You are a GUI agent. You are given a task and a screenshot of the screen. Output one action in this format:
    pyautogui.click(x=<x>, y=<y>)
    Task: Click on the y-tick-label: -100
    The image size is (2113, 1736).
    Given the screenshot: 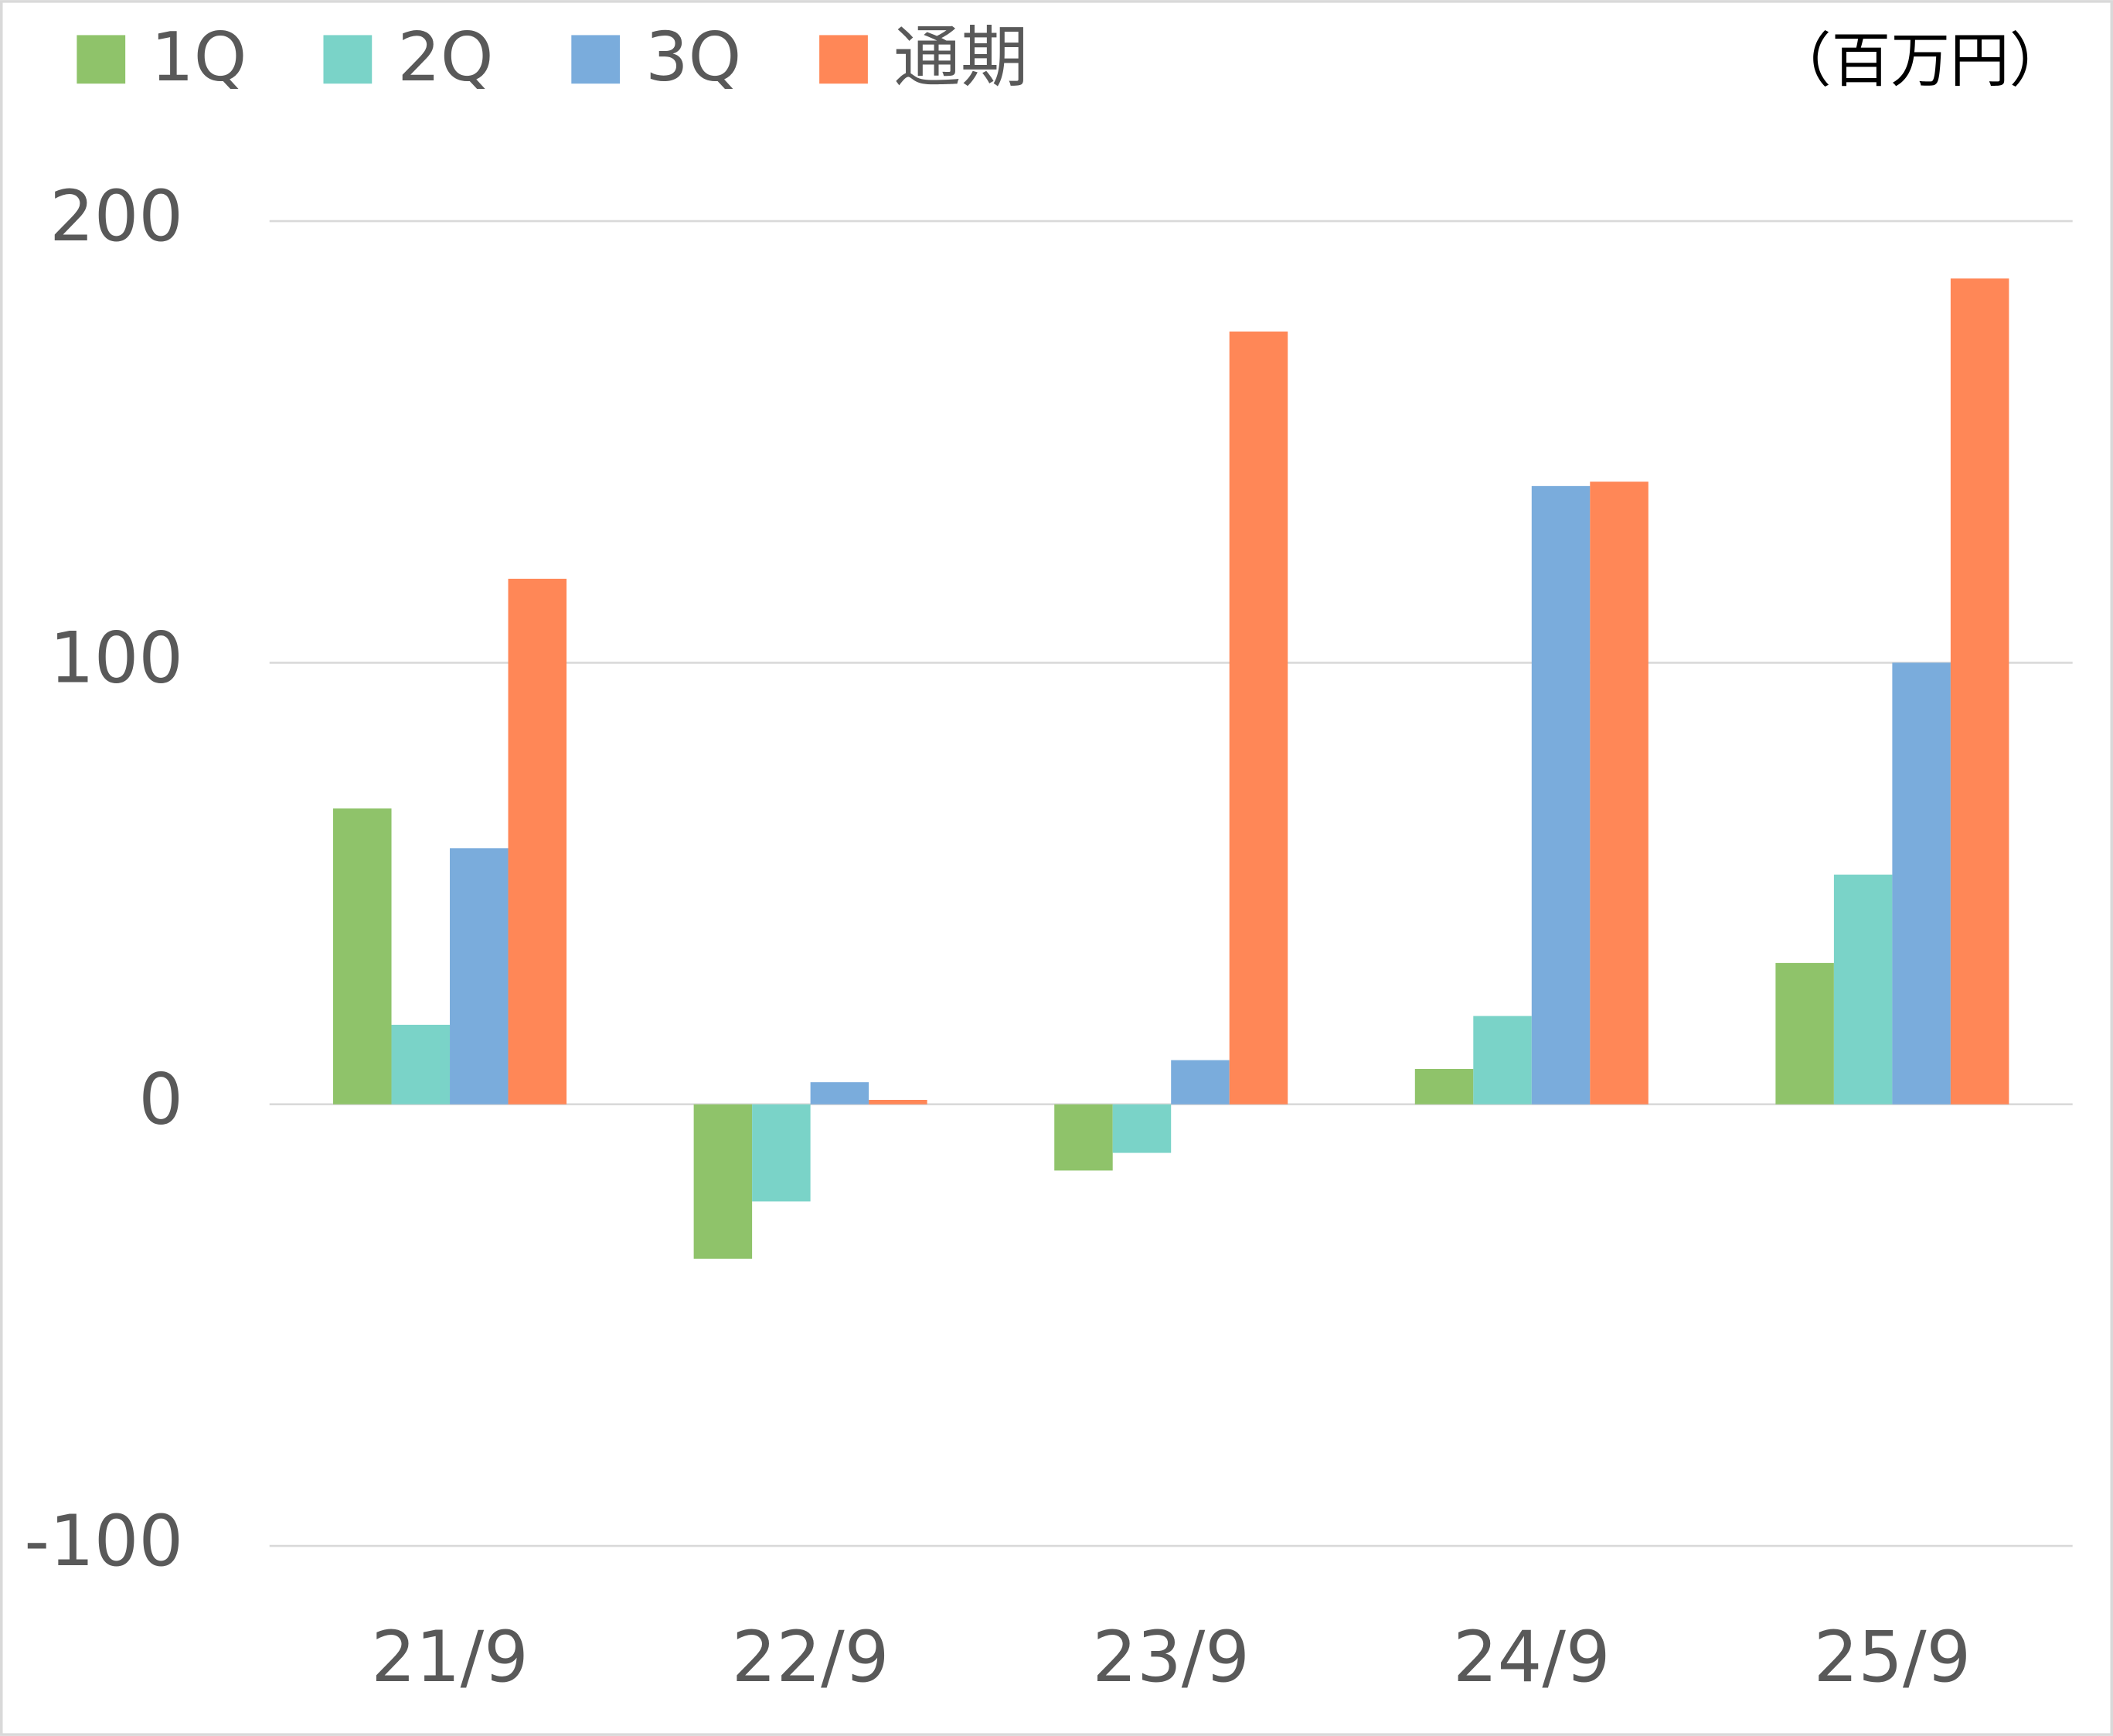 What is the action you would take?
    pyautogui.click(x=103, y=1542)
    